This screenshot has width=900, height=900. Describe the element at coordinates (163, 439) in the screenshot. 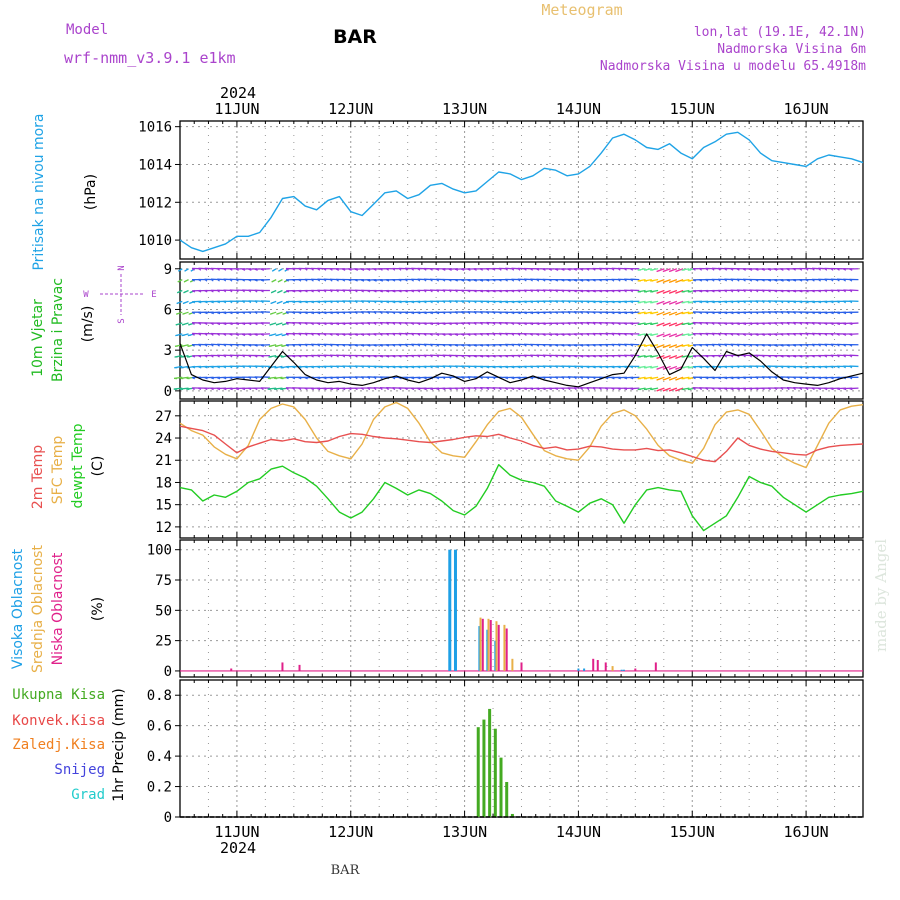

I see `y-tick-label: 24` at that location.